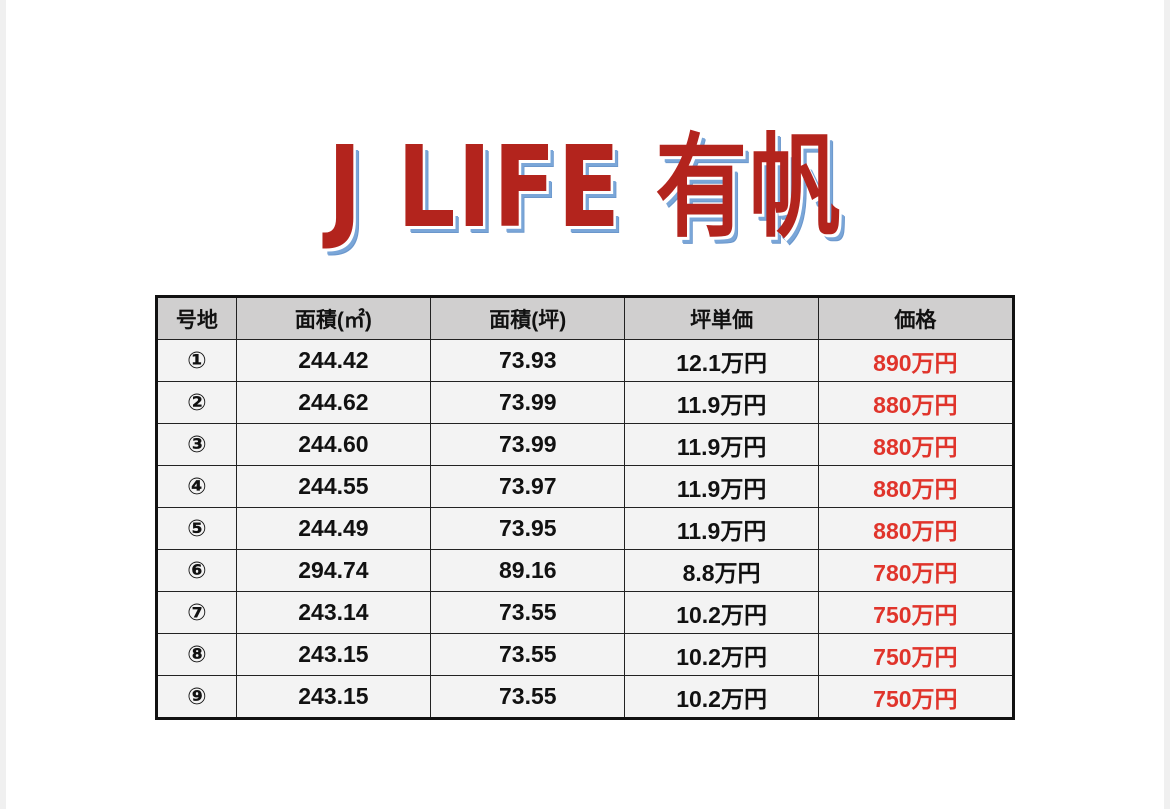  Describe the element at coordinates (196, 570) in the screenshot. I see `lot-number: ⑥` at that location.